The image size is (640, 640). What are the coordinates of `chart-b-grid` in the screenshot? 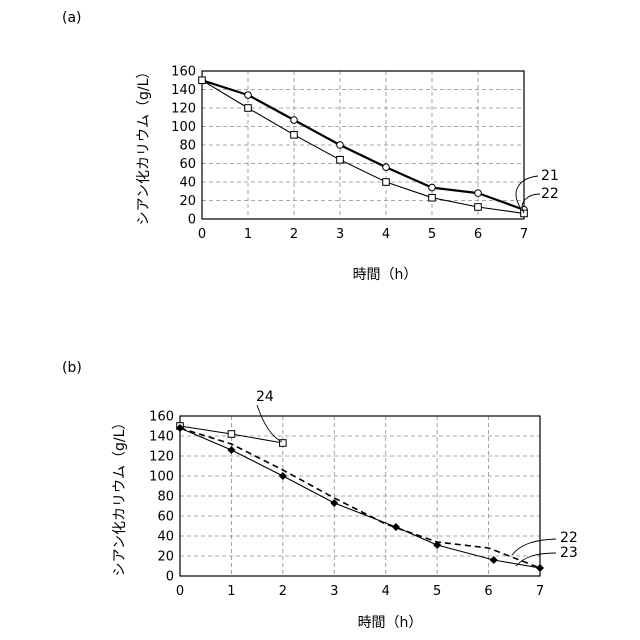 It's located at (360, 496).